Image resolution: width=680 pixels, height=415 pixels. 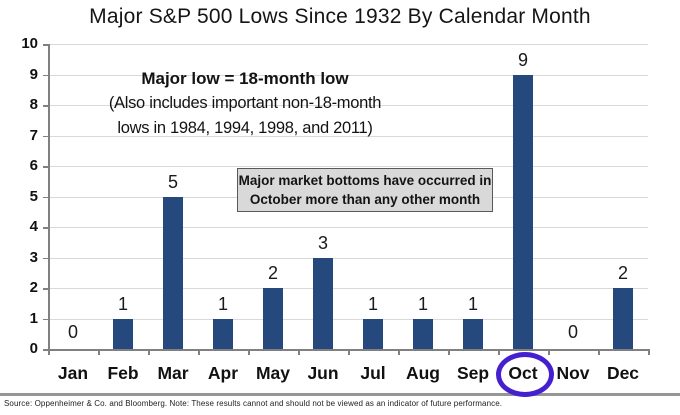 What do you see at coordinates (223, 373) in the screenshot?
I see `x-axis-label-apr: Apr` at bounding box center [223, 373].